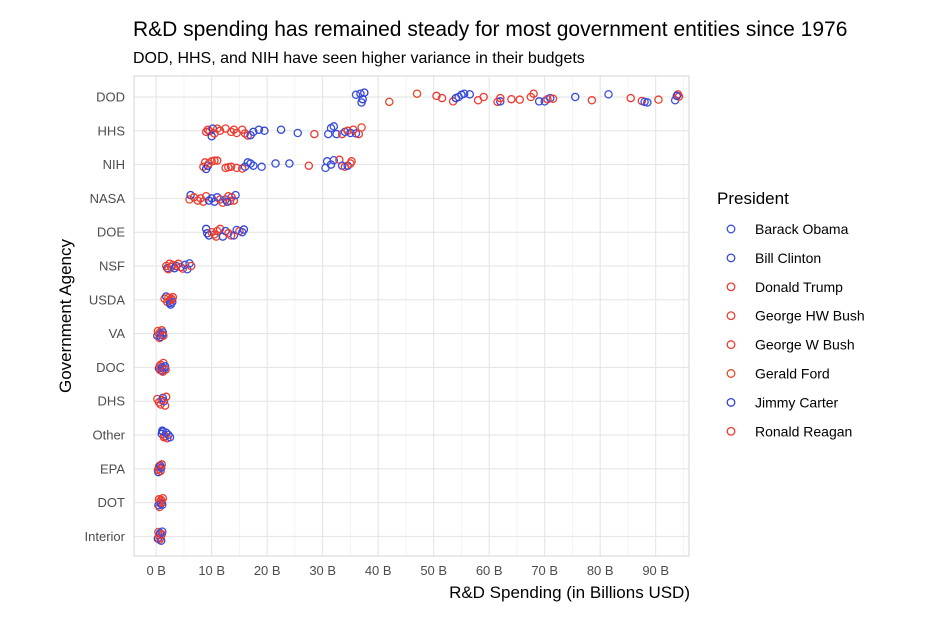 This screenshot has width=942, height=620. What do you see at coordinates (569, 592) in the screenshot?
I see `x-axis-title: R&D Spending (in Billions USD)` at bounding box center [569, 592].